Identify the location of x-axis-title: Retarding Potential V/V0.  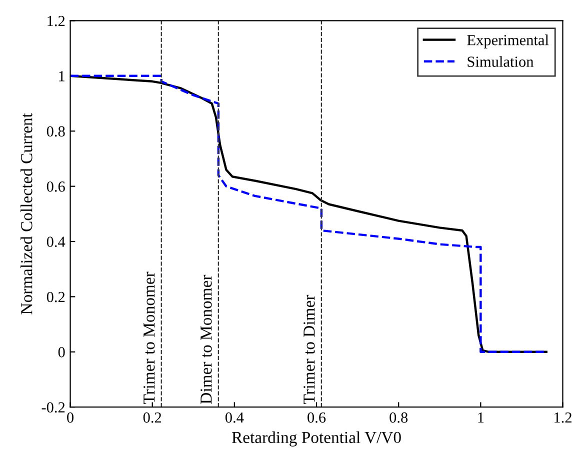
(316, 439).